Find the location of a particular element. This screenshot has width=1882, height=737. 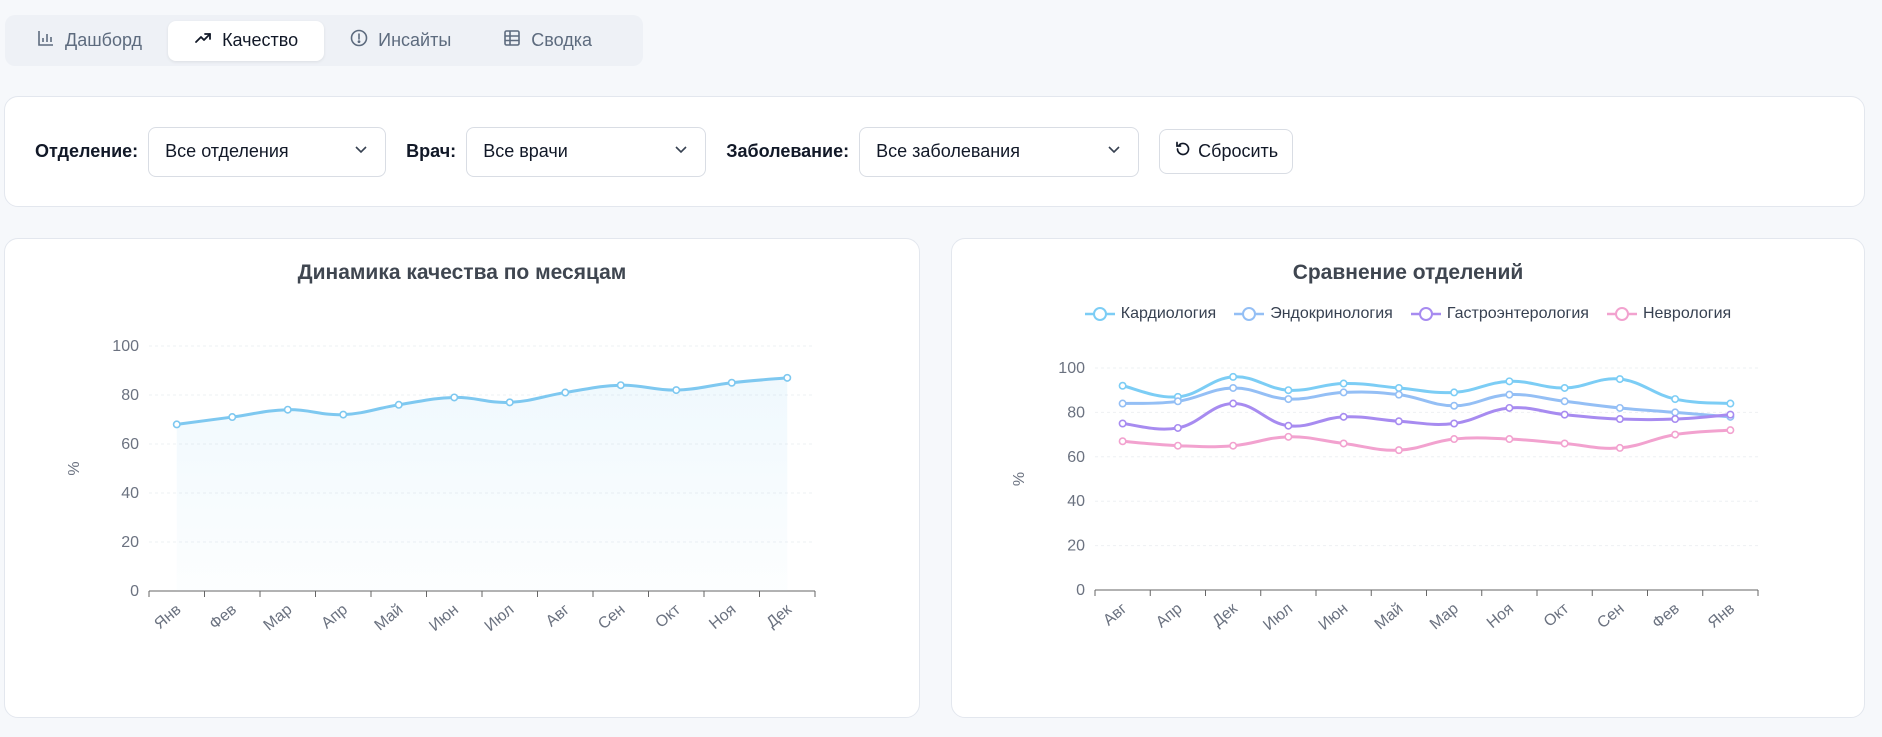

legend-item: Кардиология is located at coordinates (1150, 314).